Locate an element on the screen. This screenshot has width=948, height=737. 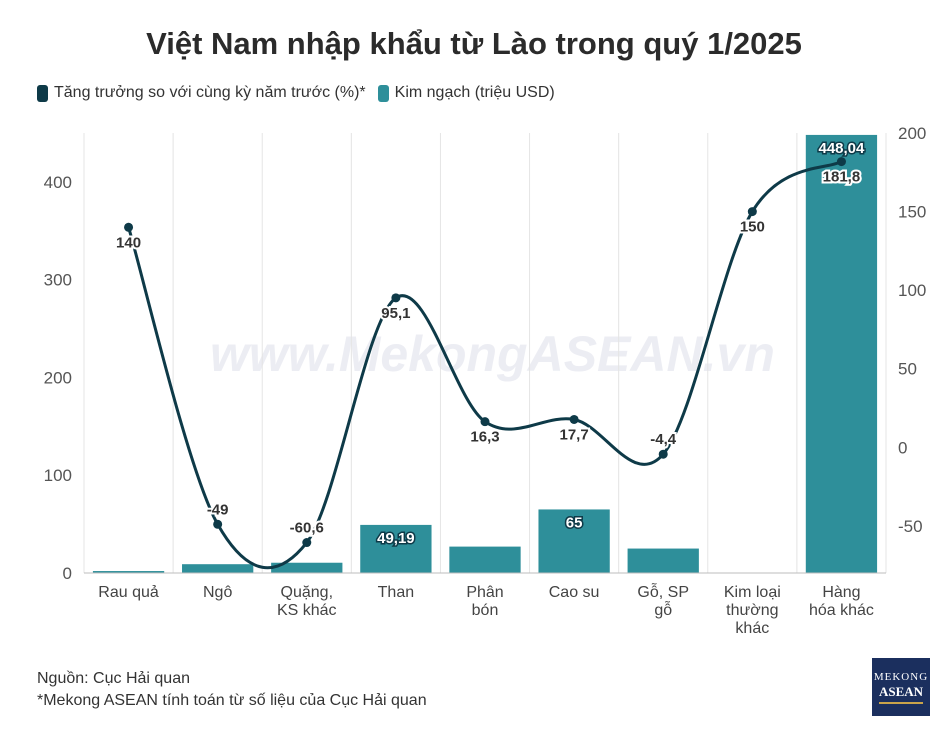
growth-value-label: -49 is located at coordinates (218, 509).